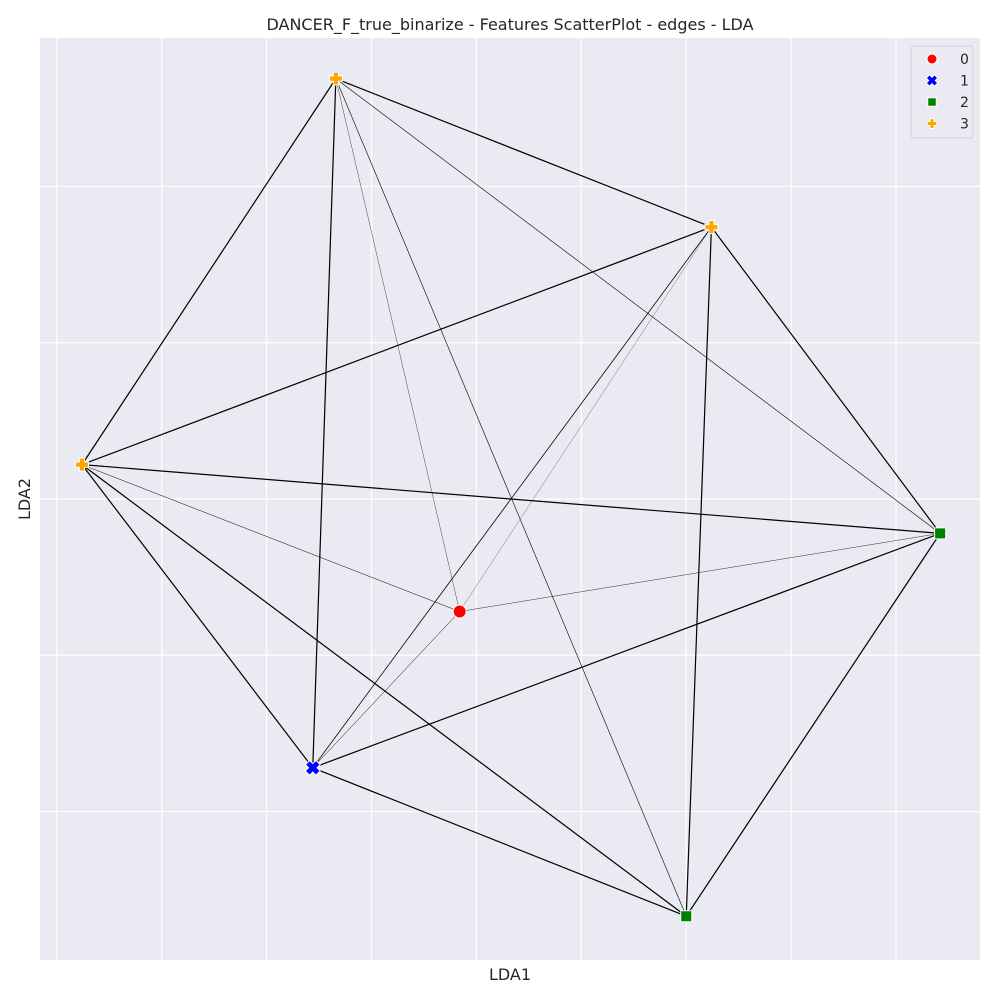 Image resolution: width=1000 pixels, height=1000 pixels. I want to click on legend-label-1: 1, so click(964, 82).